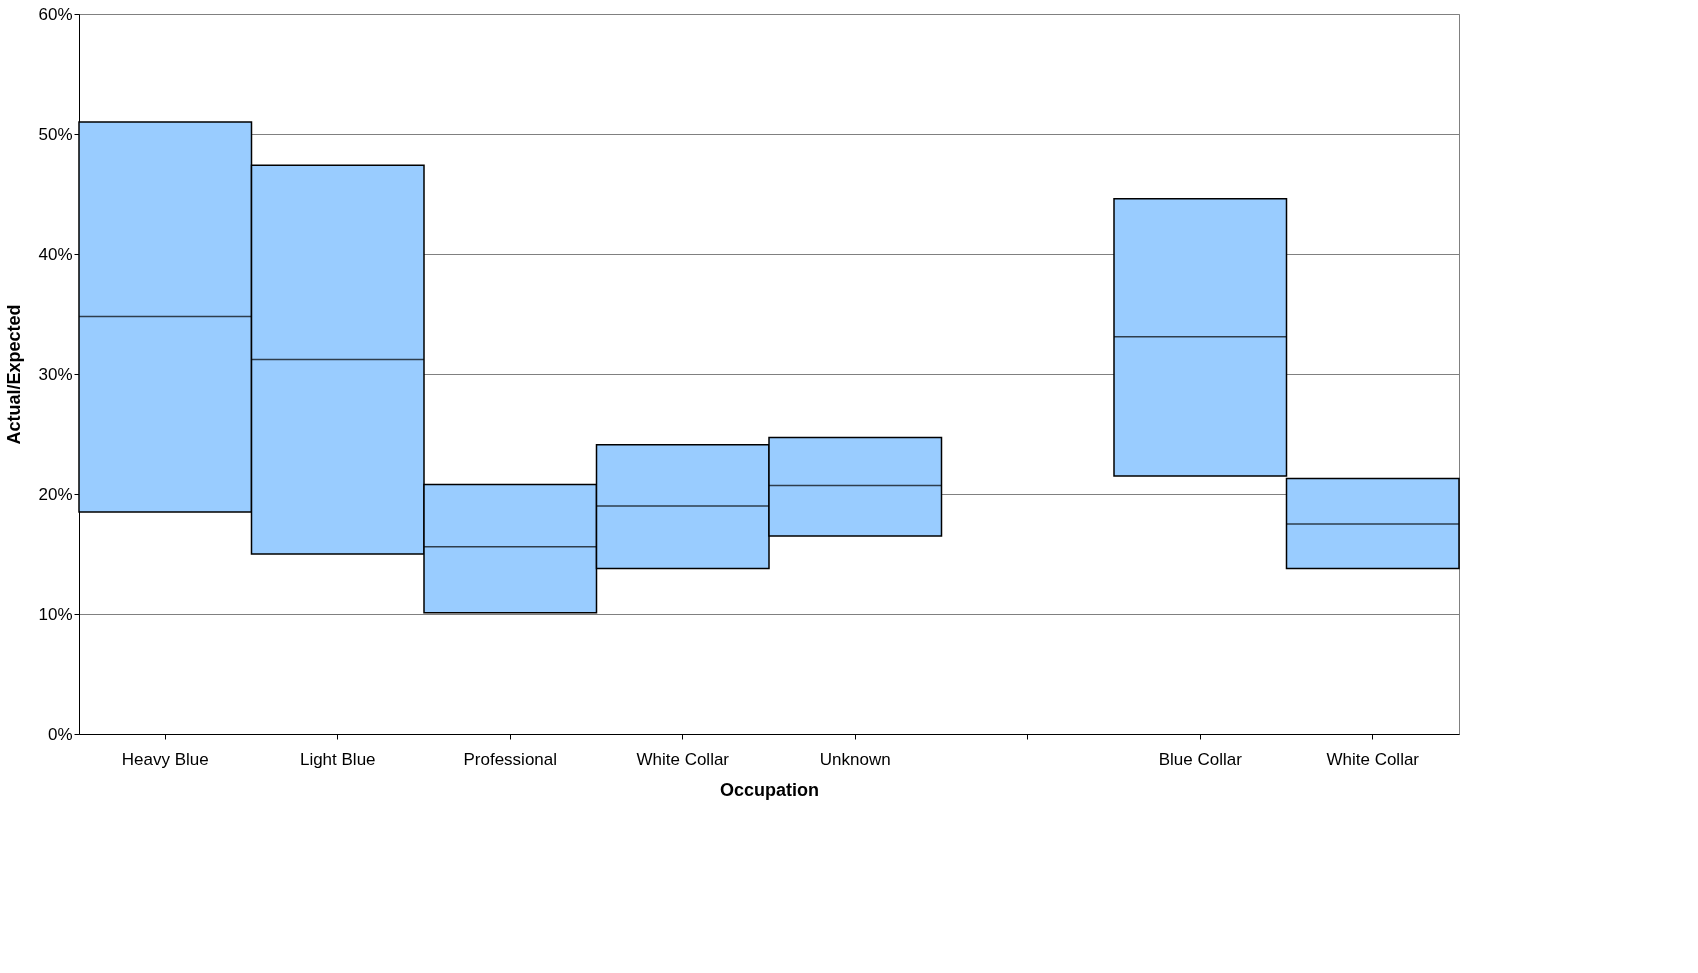 This screenshot has height=973, width=1698. I want to click on x-tick-label: Light Blue, so click(337, 759).